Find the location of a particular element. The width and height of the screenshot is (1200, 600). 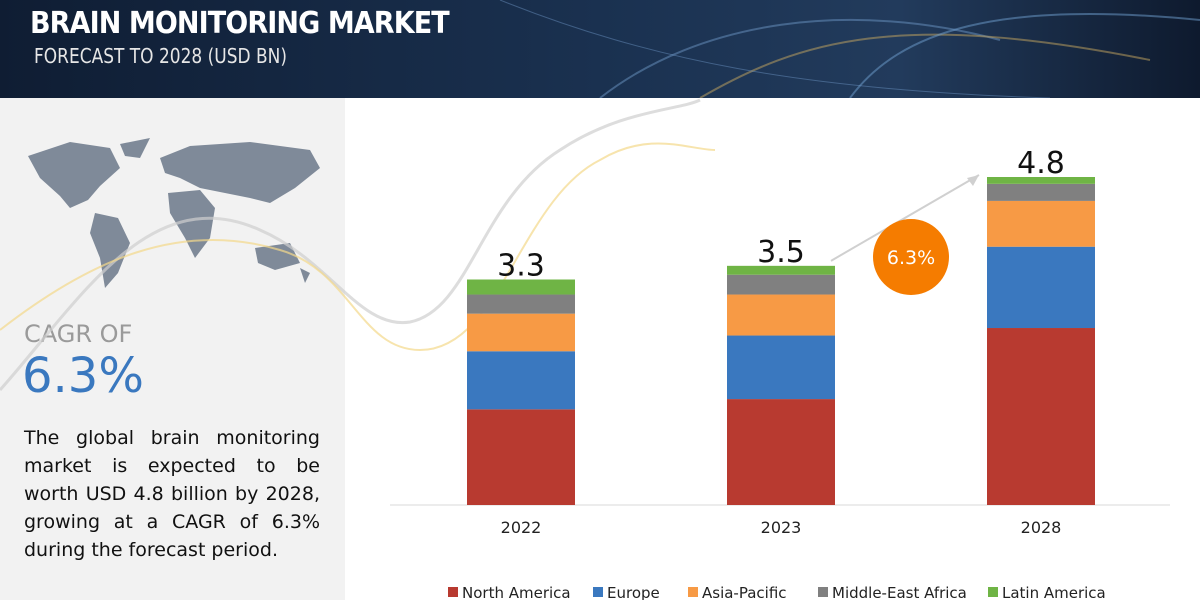

total-label: 3.3 is located at coordinates (521, 266).